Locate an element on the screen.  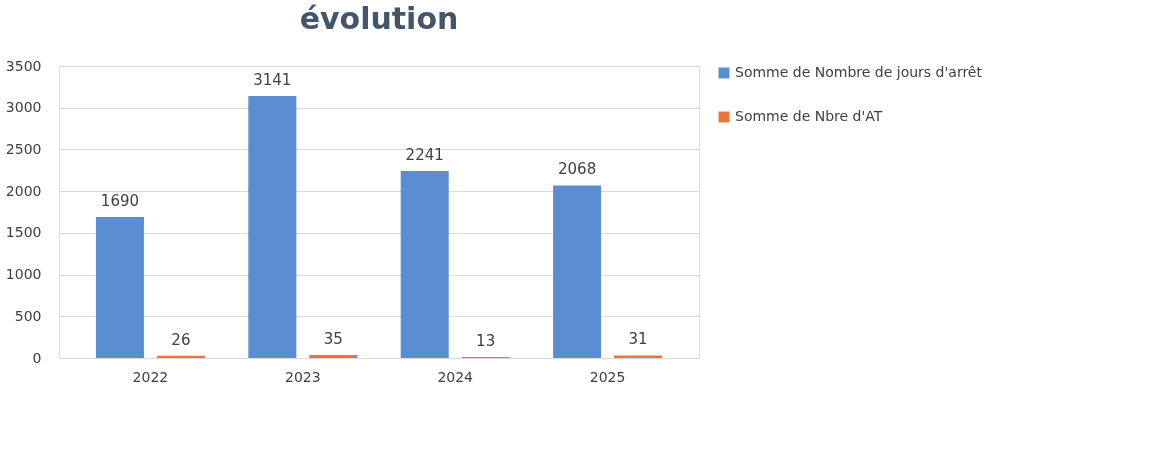
y-tick-label: 3000 is located at coordinates (23, 107).